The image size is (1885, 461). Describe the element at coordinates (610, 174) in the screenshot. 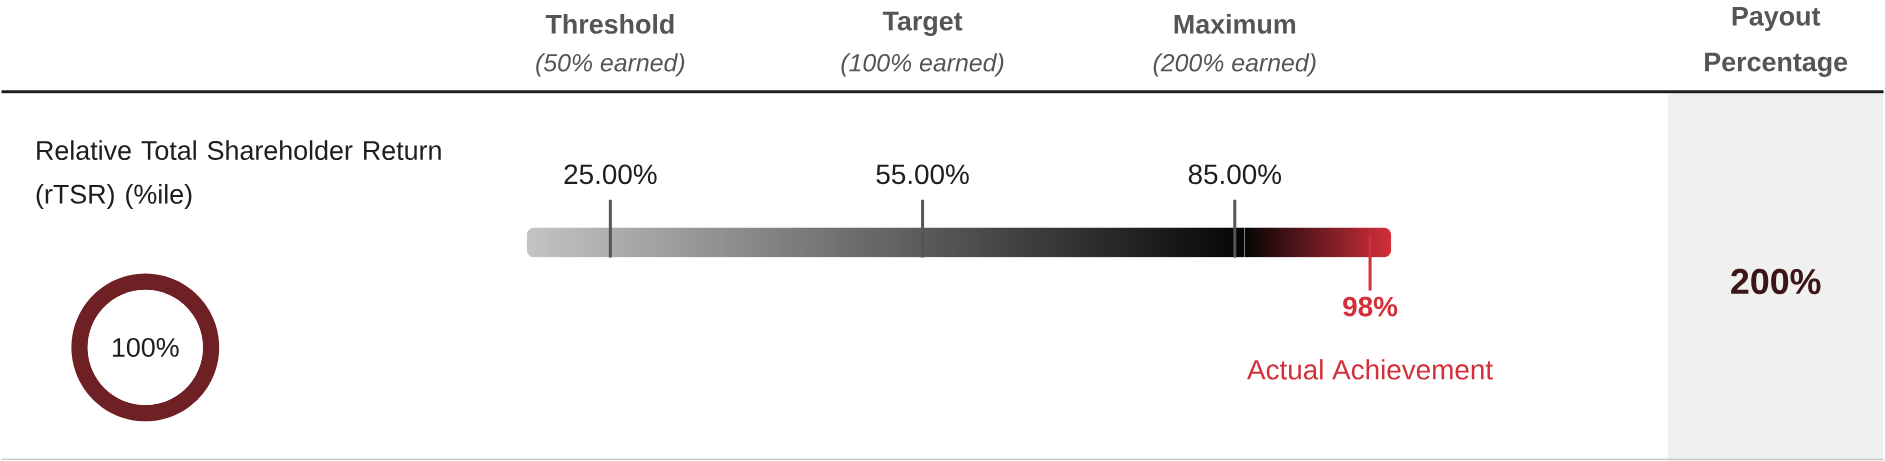

I see `data-label: 25.00%` at that location.